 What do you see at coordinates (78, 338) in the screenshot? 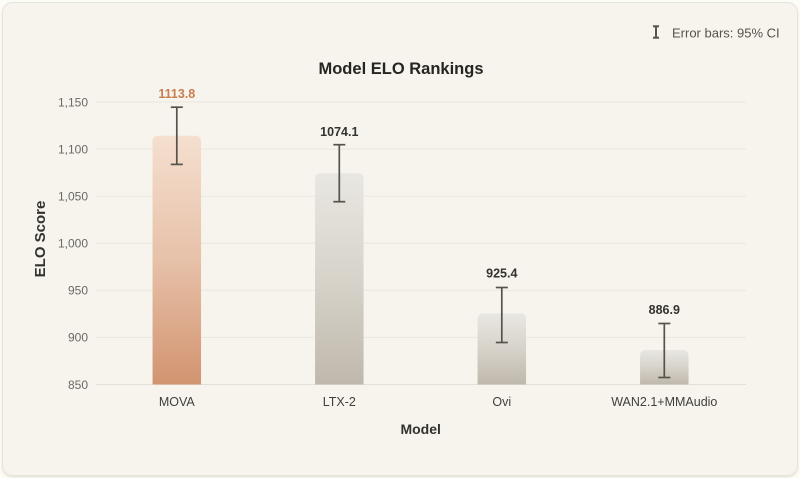
I see `svg-text: 900` at bounding box center [78, 338].